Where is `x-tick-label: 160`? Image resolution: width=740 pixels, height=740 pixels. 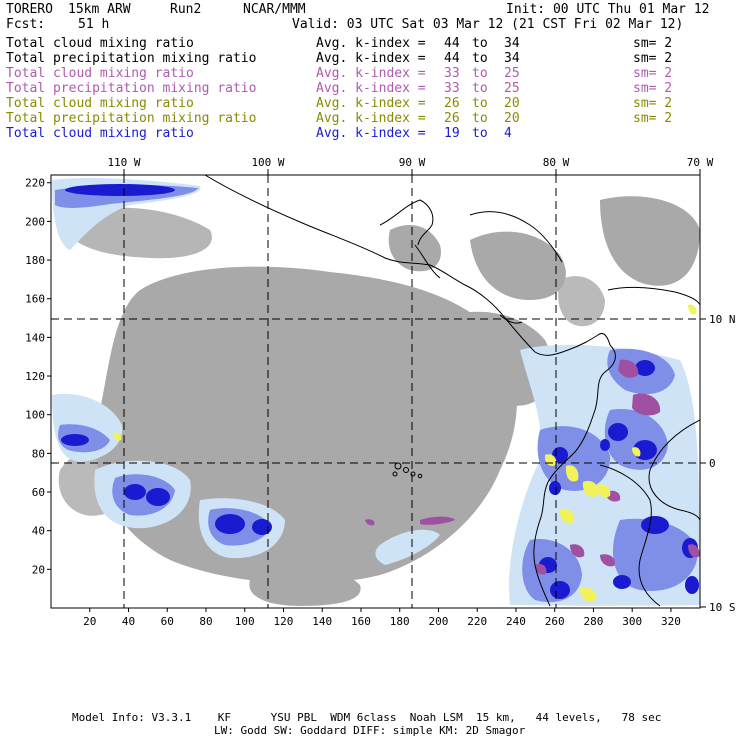 x-tick-label: 160 is located at coordinates (361, 621).